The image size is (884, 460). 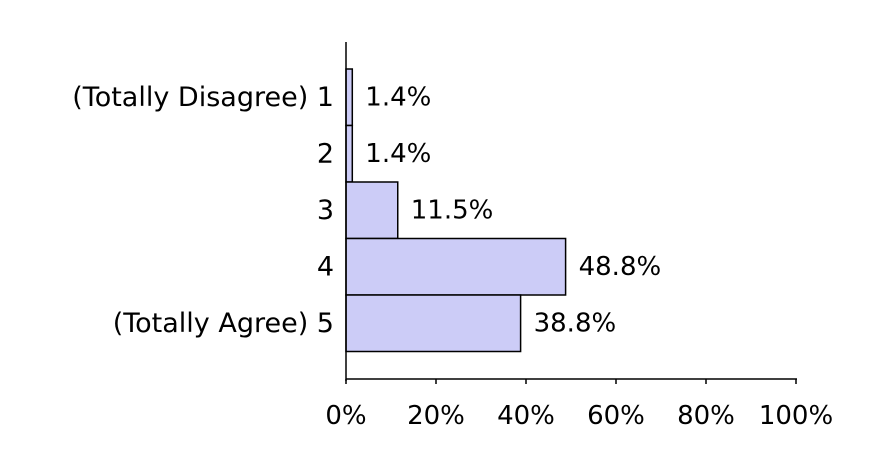 I want to click on data-label-3: 11.5%, so click(x=452, y=210).